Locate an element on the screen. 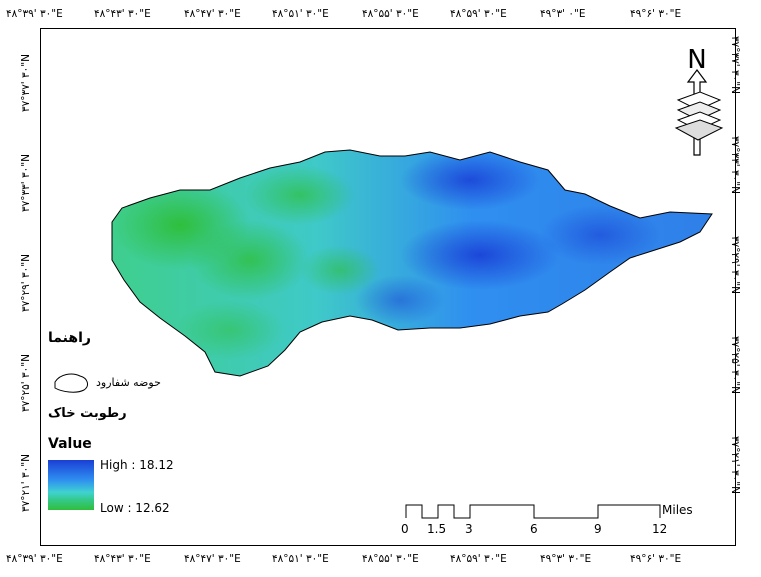  north-letter: N is located at coordinates (696, 60).